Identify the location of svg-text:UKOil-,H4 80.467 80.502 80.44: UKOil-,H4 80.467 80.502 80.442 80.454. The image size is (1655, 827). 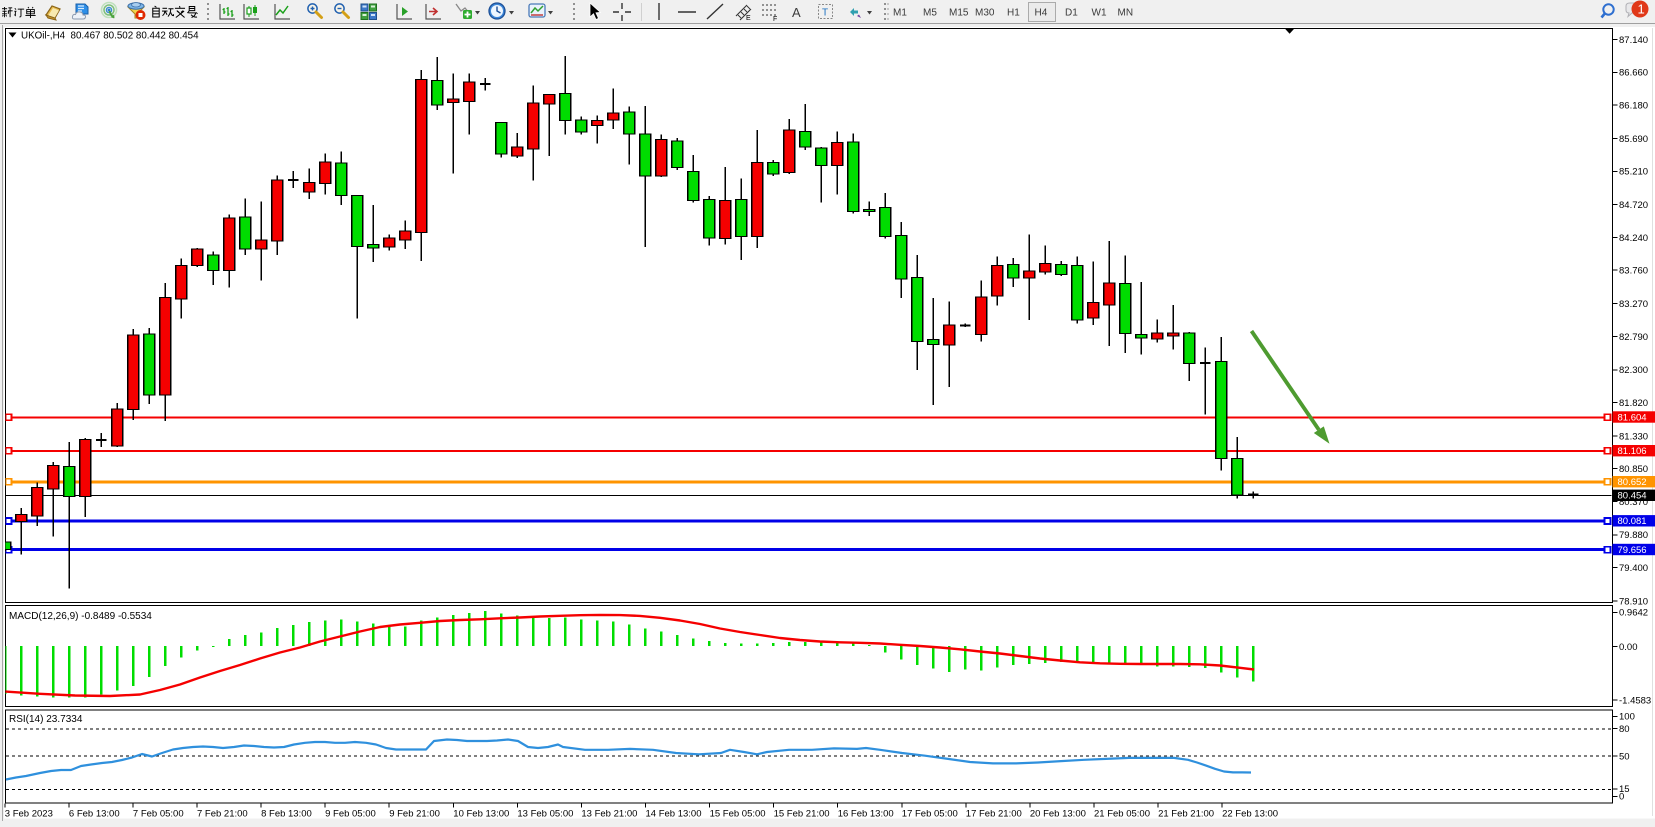
(110, 36).